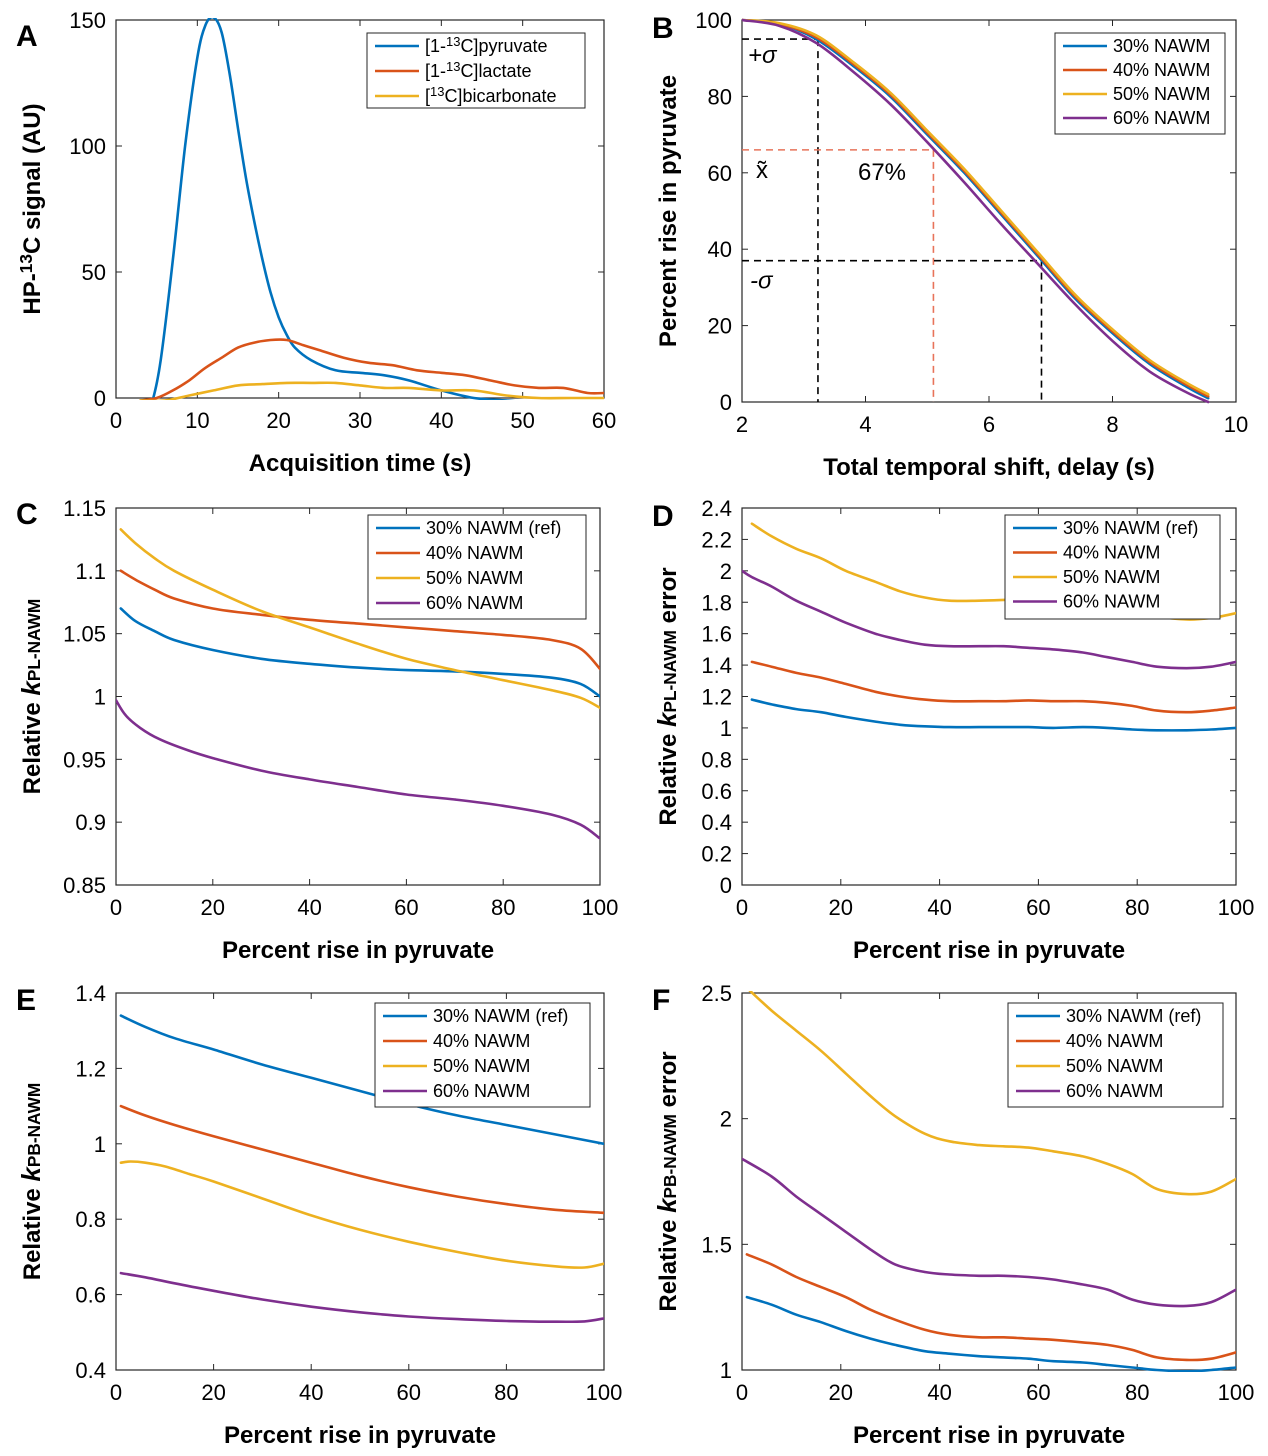 Image resolution: width=1268 pixels, height=1456 pixels. Describe the element at coordinates (716, 993) in the screenshot. I see `y-tick-label: 2.5` at that location.